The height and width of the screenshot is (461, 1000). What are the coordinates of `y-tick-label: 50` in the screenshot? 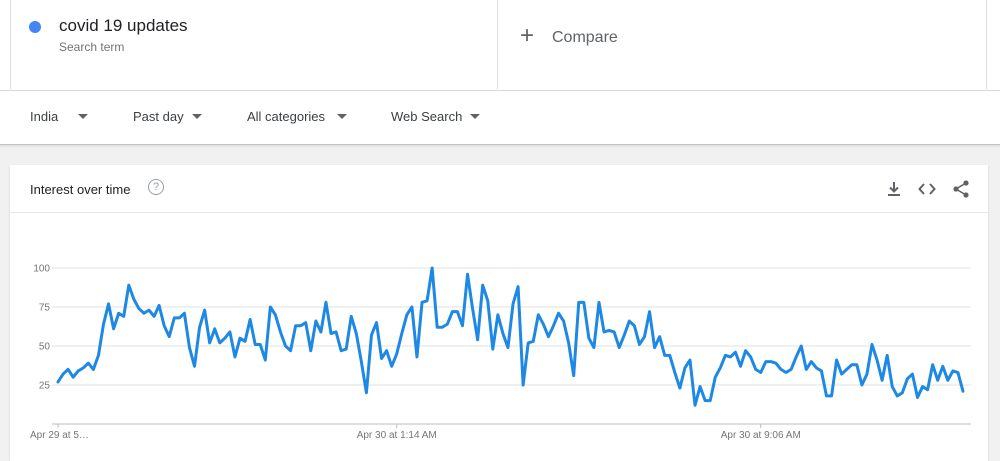 It's located at (45, 347).